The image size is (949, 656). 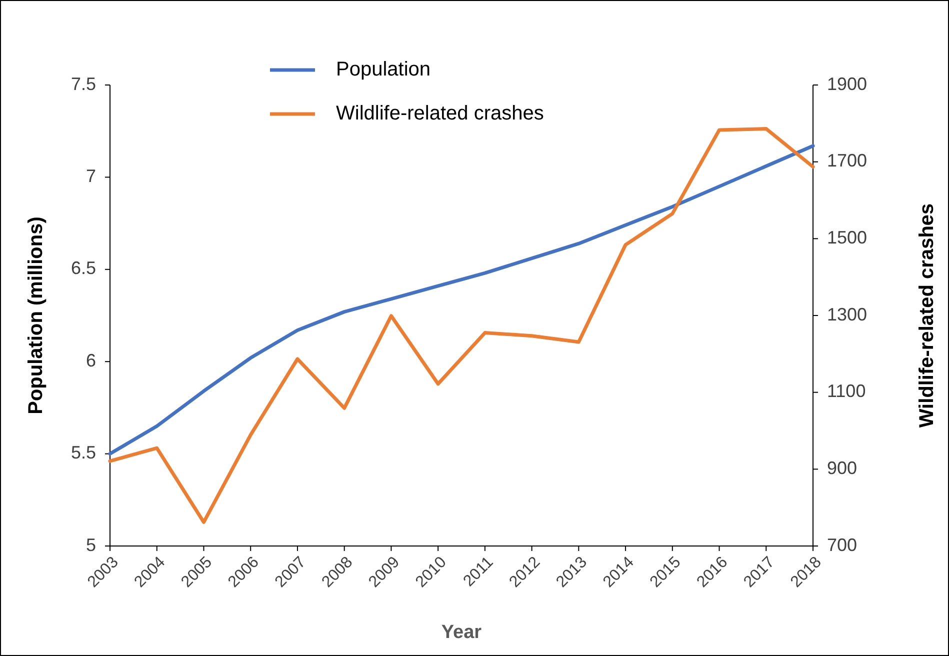 What do you see at coordinates (83, 268) in the screenshot?
I see `y-tick-label: 6.5` at bounding box center [83, 268].